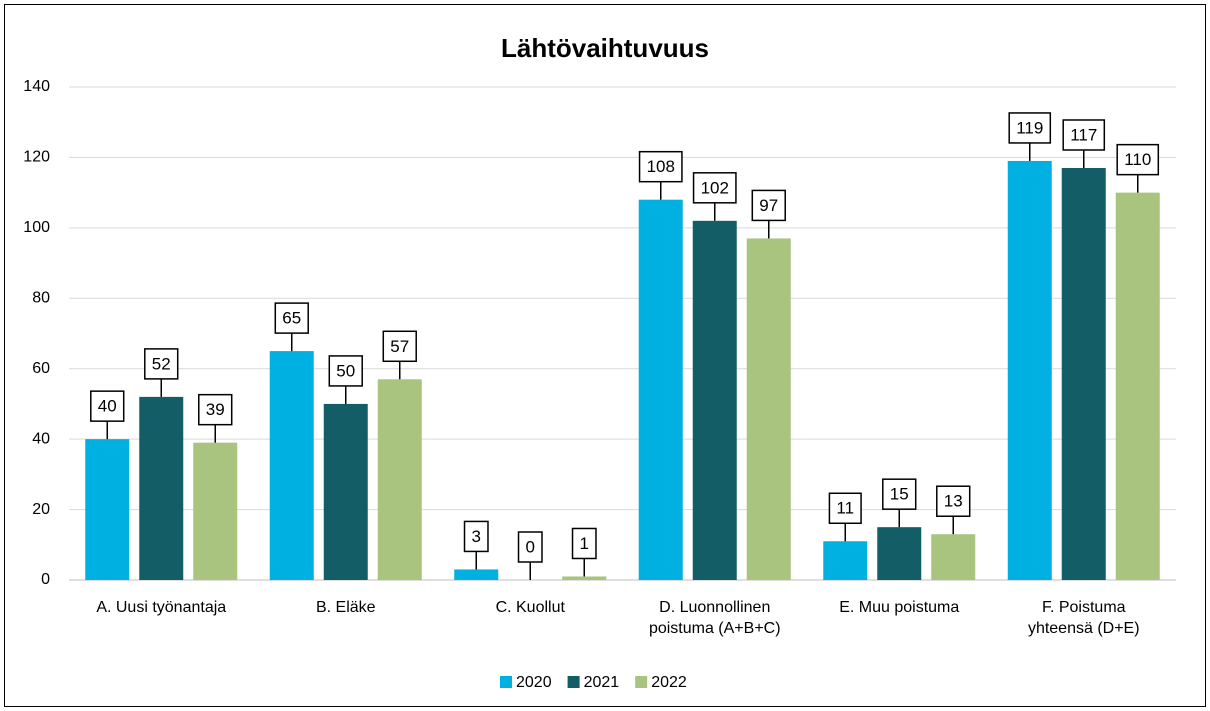 The height and width of the screenshot is (711, 1210). I want to click on y-tick-label: 140, so click(36, 86).